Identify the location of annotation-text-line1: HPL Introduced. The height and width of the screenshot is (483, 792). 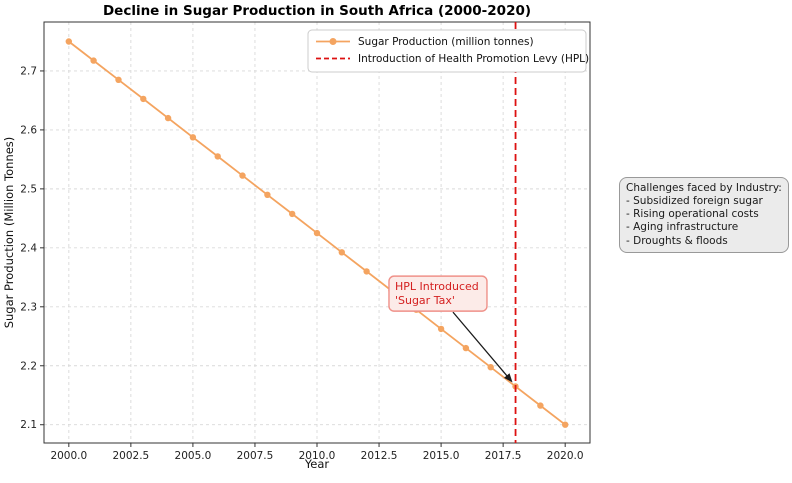
(437, 286).